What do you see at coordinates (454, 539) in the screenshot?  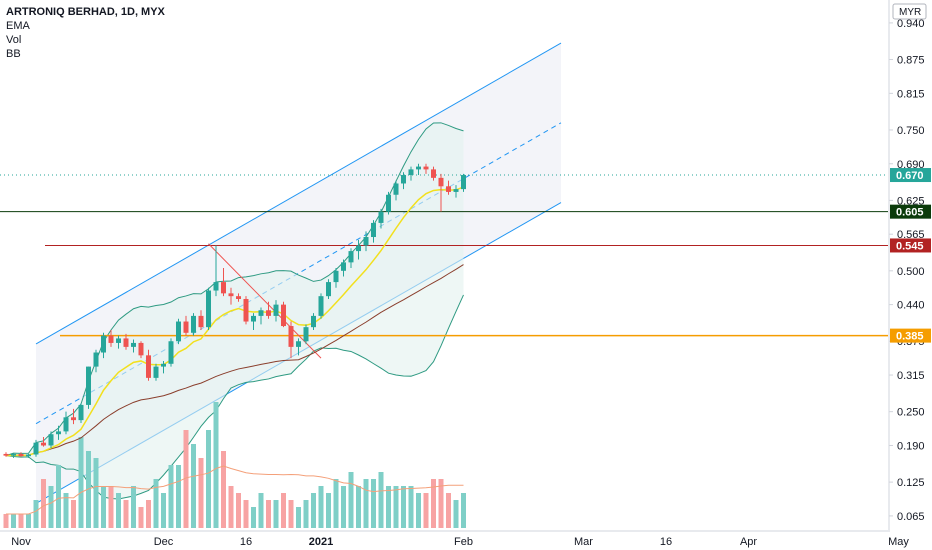 I see `time-axis: Nov Dec 16 2021 Feb Mar 16 Apr May` at bounding box center [454, 539].